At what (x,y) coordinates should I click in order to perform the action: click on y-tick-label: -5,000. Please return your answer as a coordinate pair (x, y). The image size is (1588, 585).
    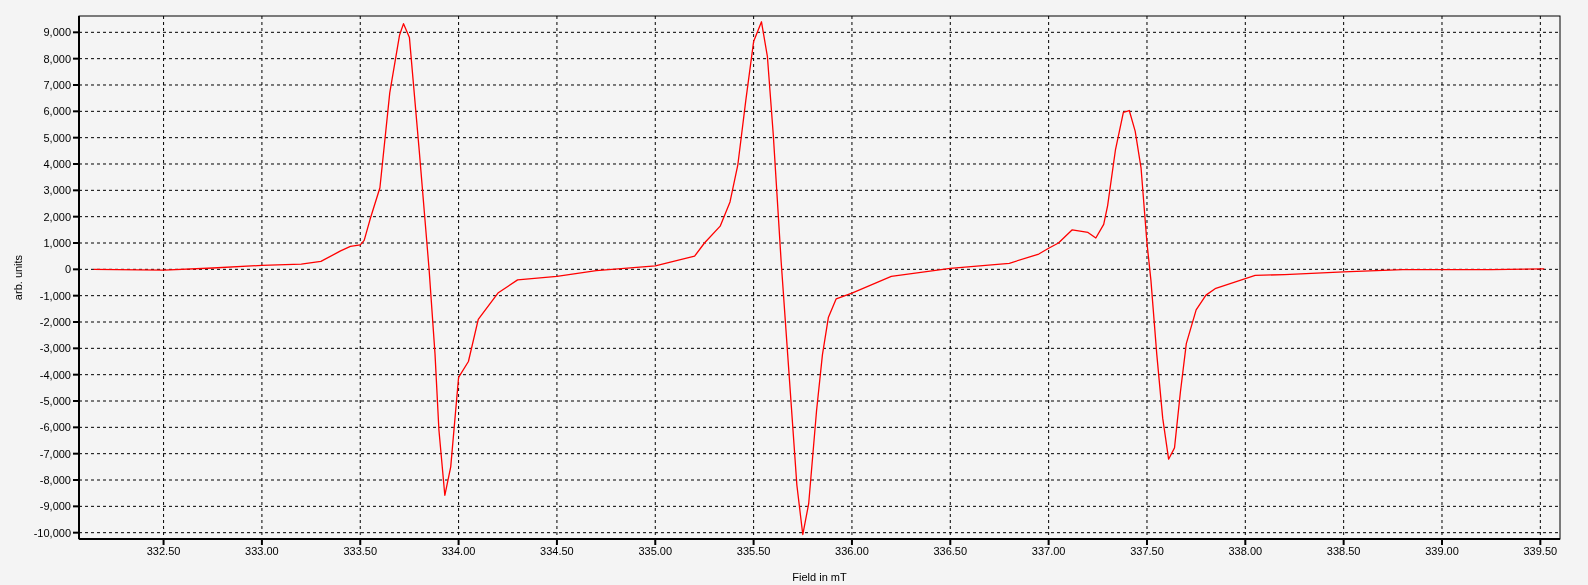
    Looking at the image, I should click on (55, 400).